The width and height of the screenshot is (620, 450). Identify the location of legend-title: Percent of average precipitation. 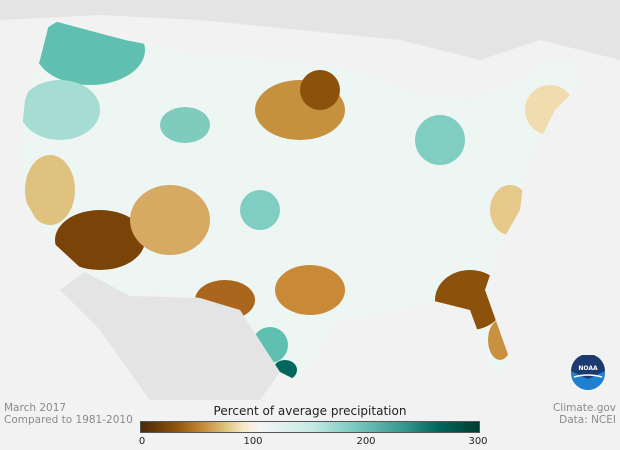
(310, 411).